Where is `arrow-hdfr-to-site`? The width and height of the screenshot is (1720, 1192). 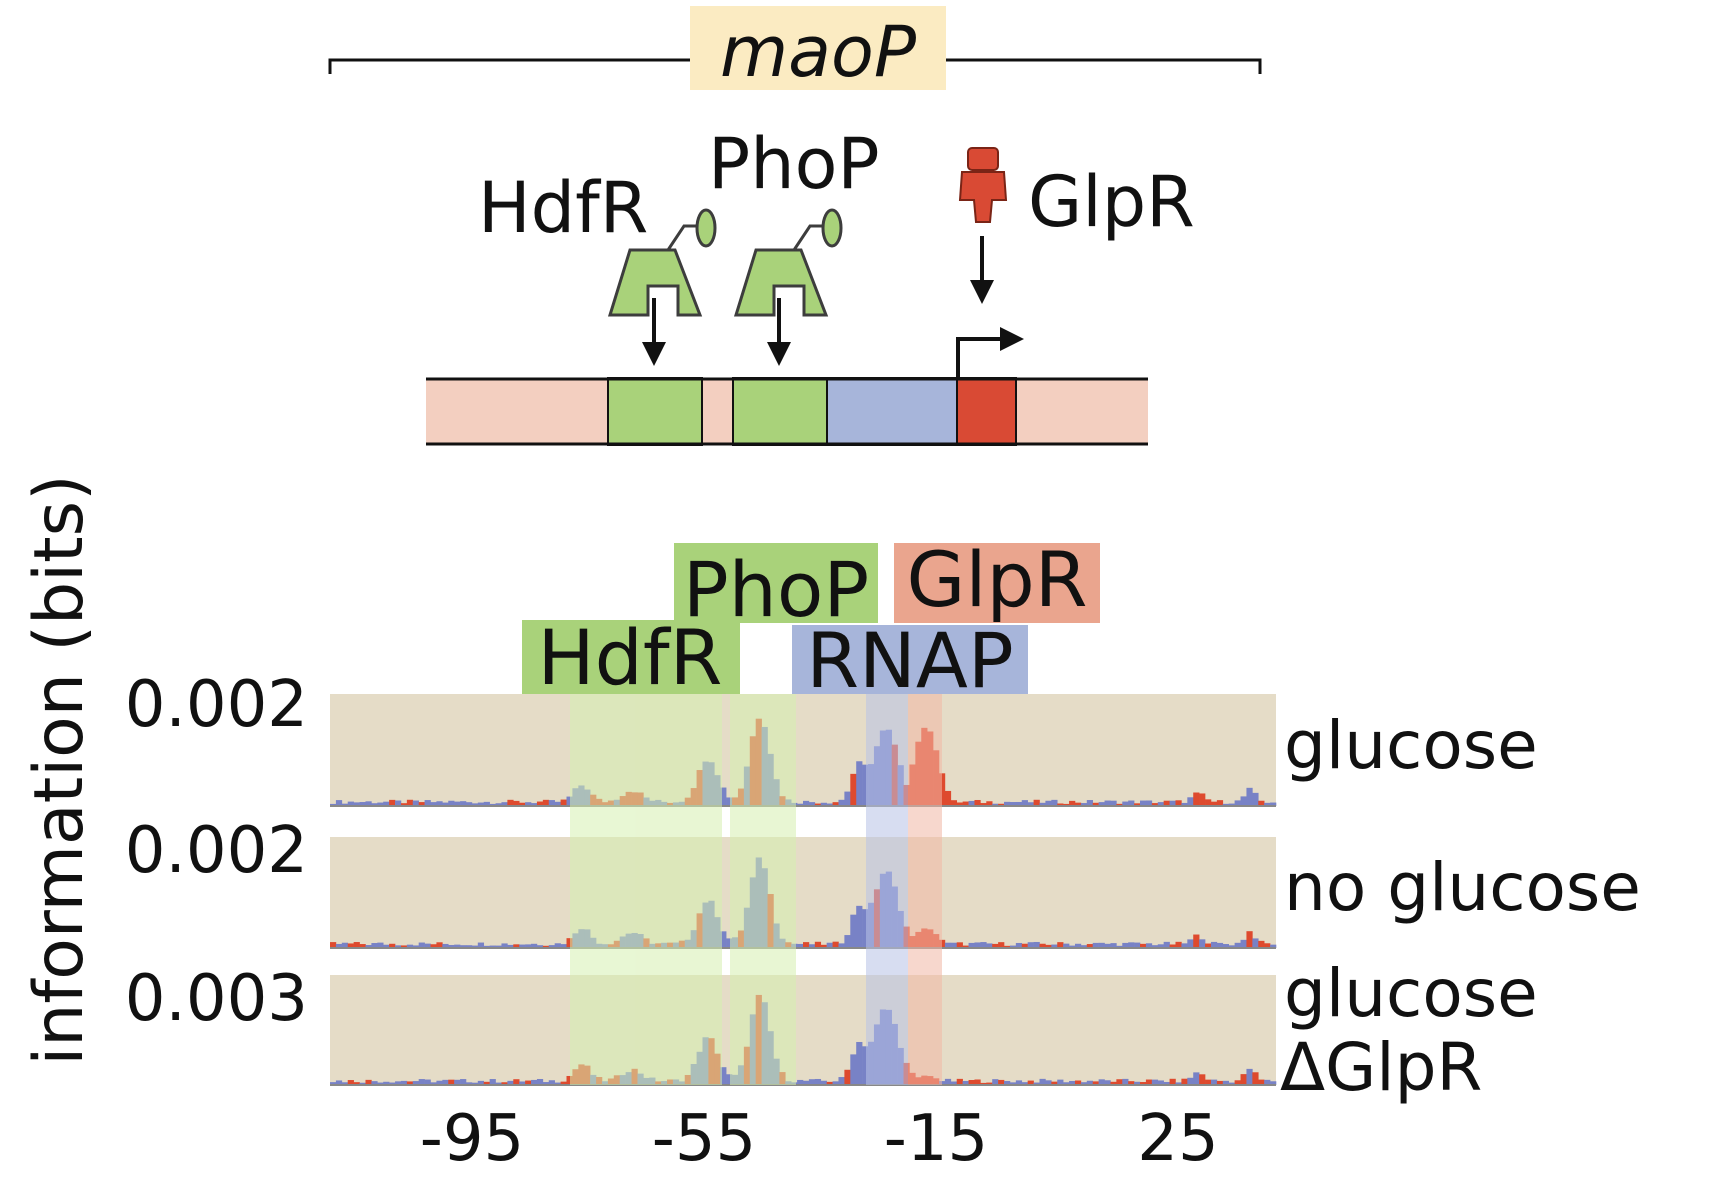 arrow-hdfr-to-site is located at coordinates (654, 332).